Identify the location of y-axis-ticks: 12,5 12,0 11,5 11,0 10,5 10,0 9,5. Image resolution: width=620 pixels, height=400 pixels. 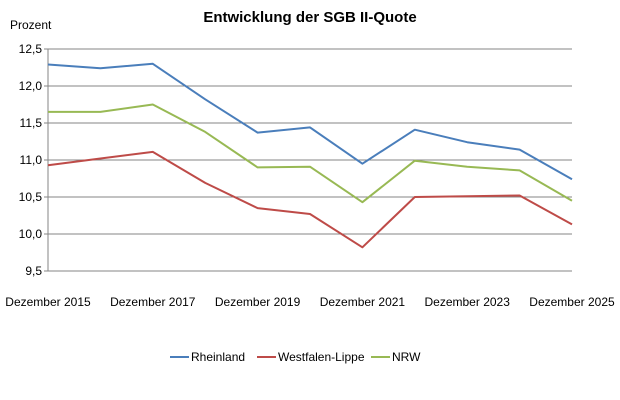
(33, 160).